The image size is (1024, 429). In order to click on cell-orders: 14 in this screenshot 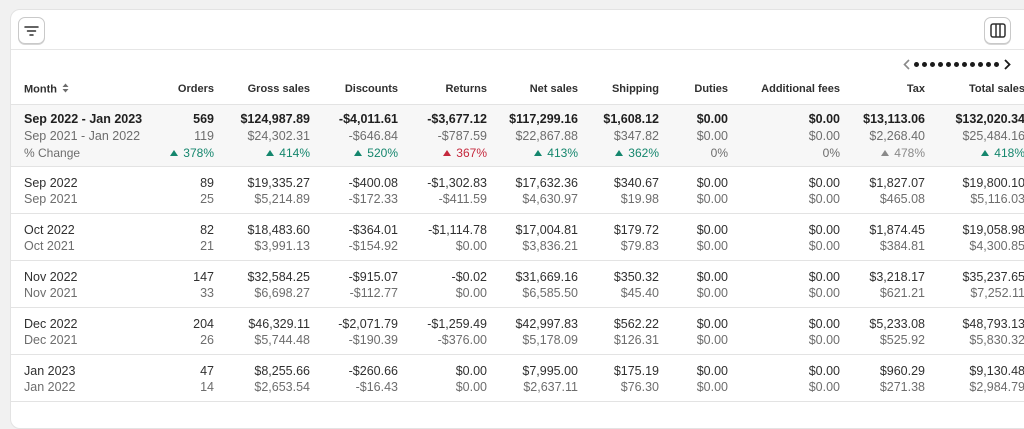, I will do `click(207, 387)`.